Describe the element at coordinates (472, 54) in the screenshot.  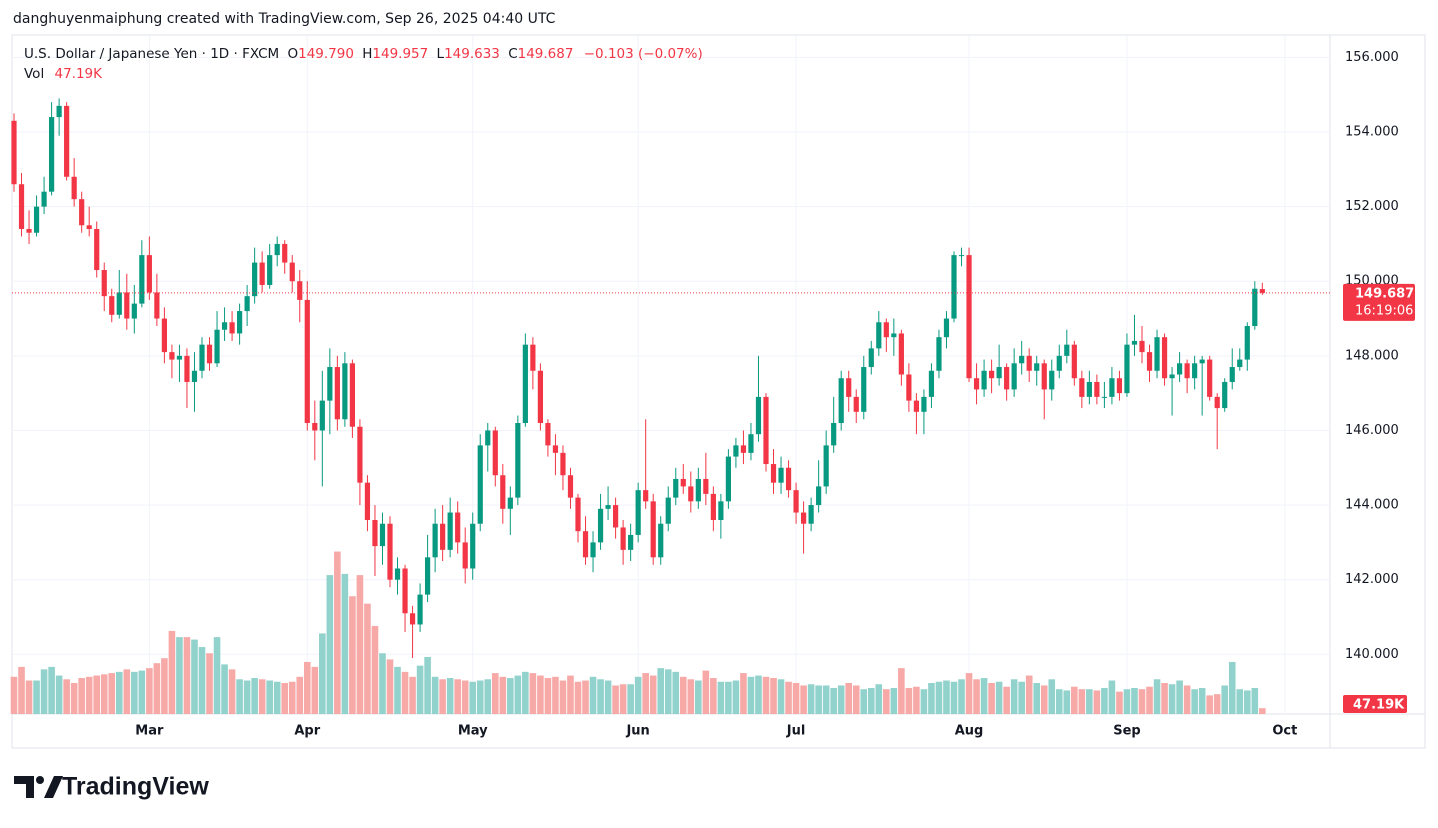
I see `low-value: 149.633` at that location.